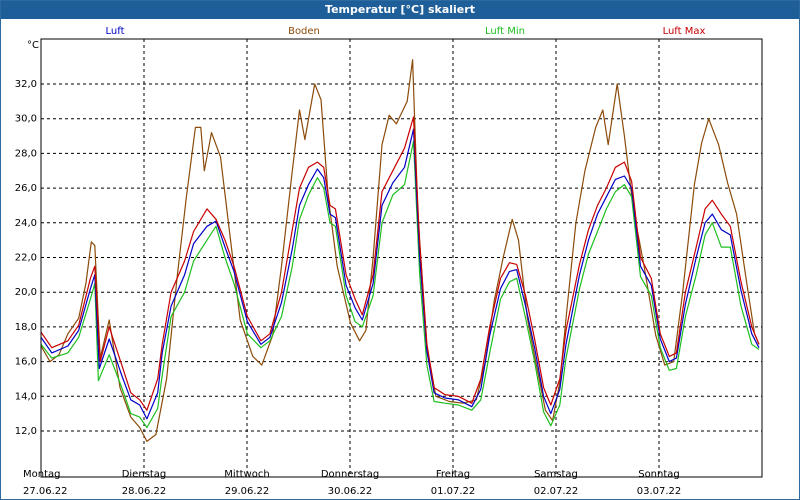 The height and width of the screenshot is (500, 800). Describe the element at coordinates (26, 396) in the screenshot. I see `y-tick-label: 14,0` at that location.